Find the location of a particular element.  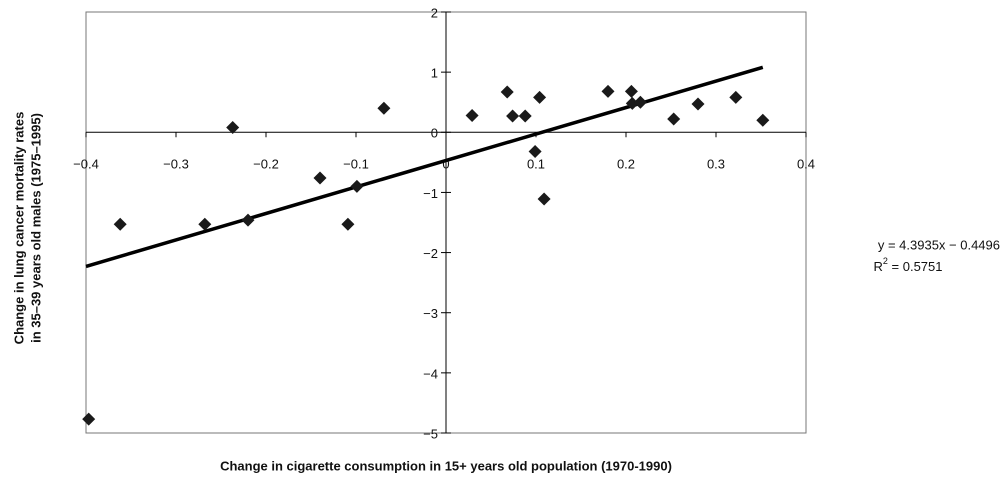

y-tick-label: 2 is located at coordinates (434, 12).